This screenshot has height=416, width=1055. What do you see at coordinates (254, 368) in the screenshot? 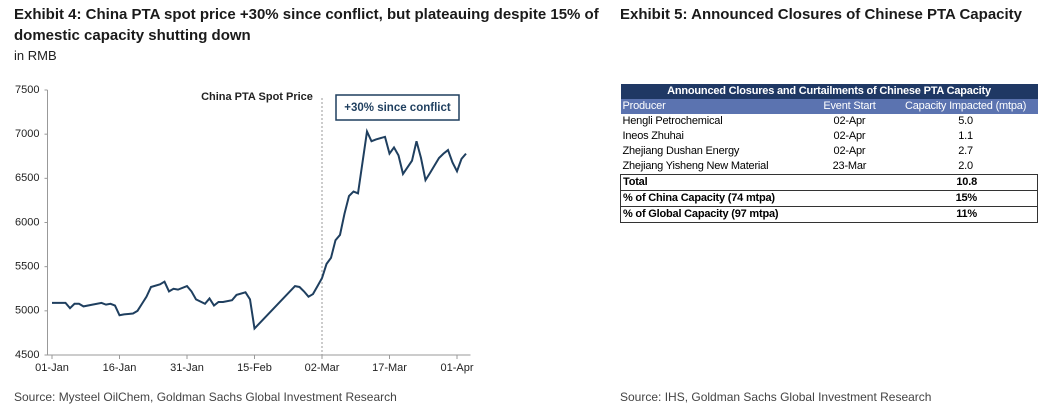
I see `x-tick-label: 15-Feb` at bounding box center [254, 368].